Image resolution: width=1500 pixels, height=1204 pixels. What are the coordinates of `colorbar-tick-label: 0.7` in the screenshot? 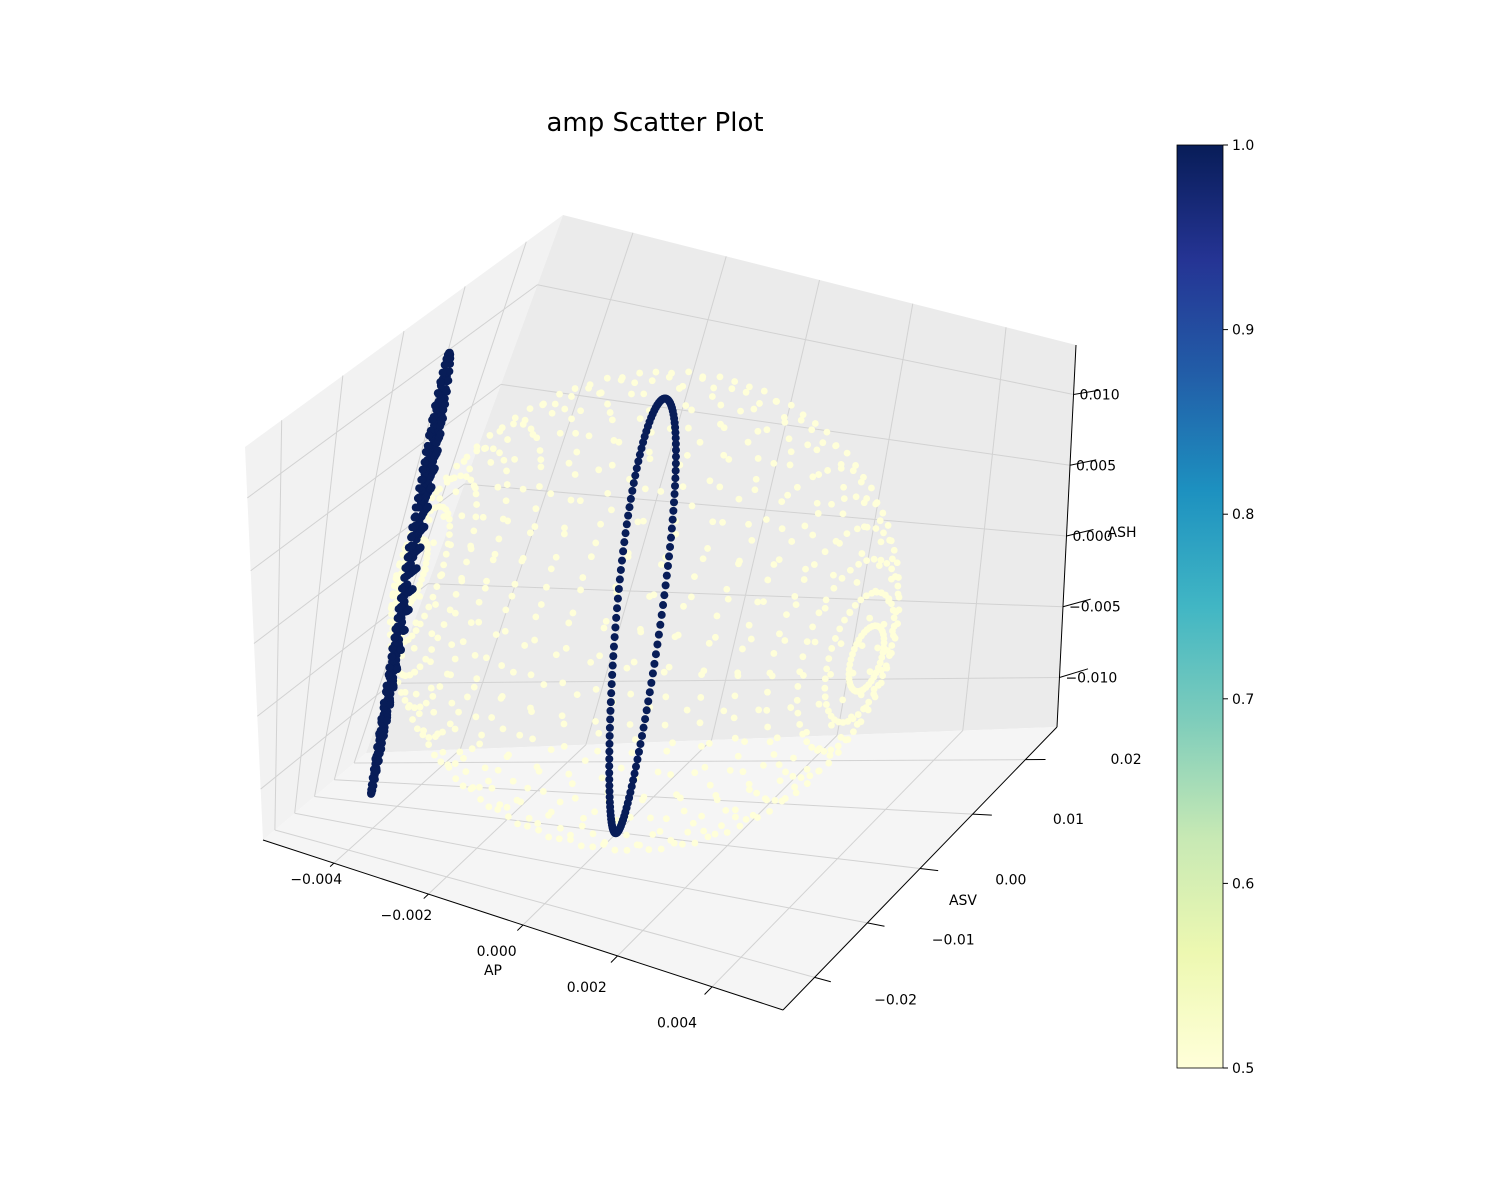 It's located at (1243, 700).